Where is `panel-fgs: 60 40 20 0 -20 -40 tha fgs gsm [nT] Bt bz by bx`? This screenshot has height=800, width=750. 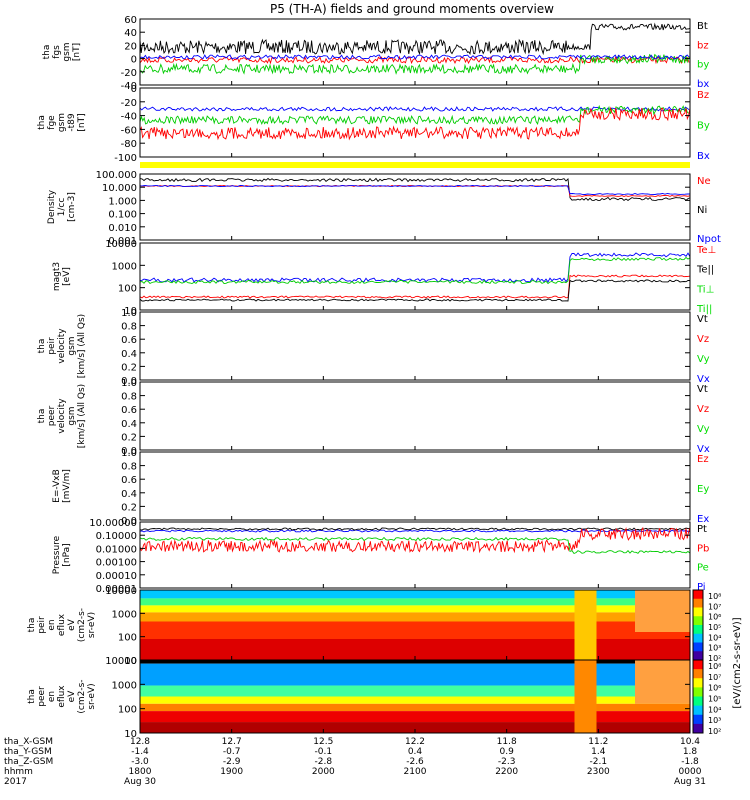 panel-fgs: 60 40 20 0 -20 -40 tha fgs gsm [nT] Bt bz by bx is located at coordinates (375, 53).